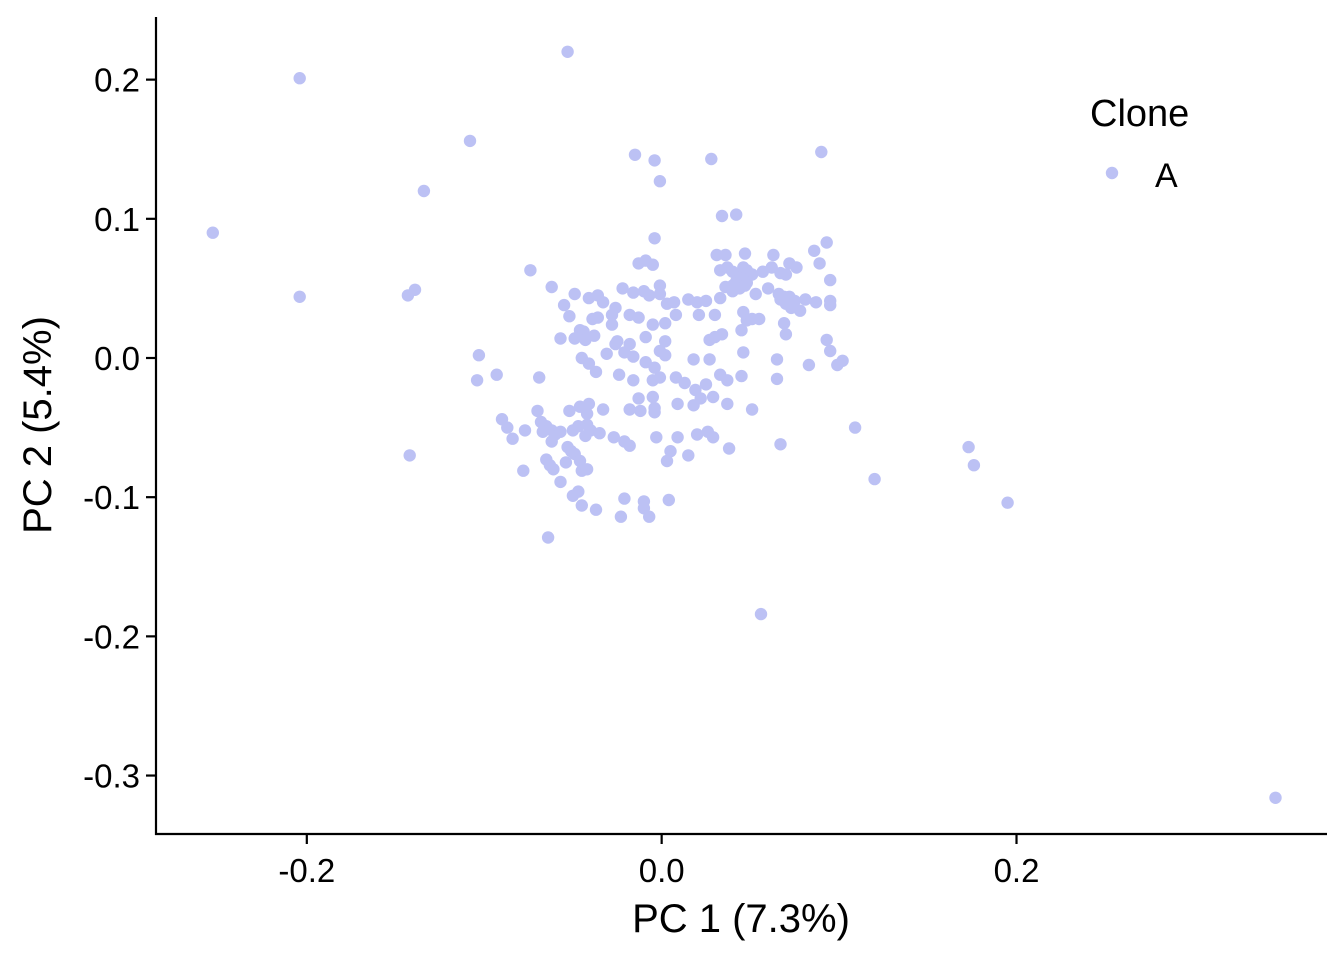 The image size is (1344, 960). Describe the element at coordinates (117, 358) in the screenshot. I see `y-tick-label: 0.0` at that location.